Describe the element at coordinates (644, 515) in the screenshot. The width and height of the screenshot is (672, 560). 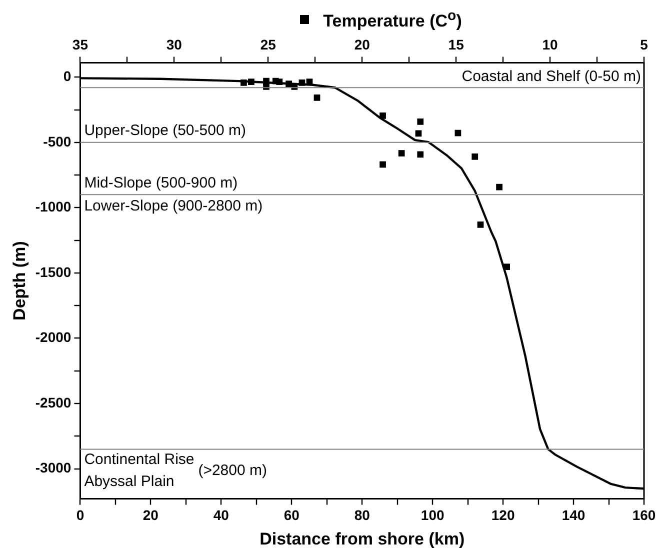
I see `x-tick-label: 160` at that location.